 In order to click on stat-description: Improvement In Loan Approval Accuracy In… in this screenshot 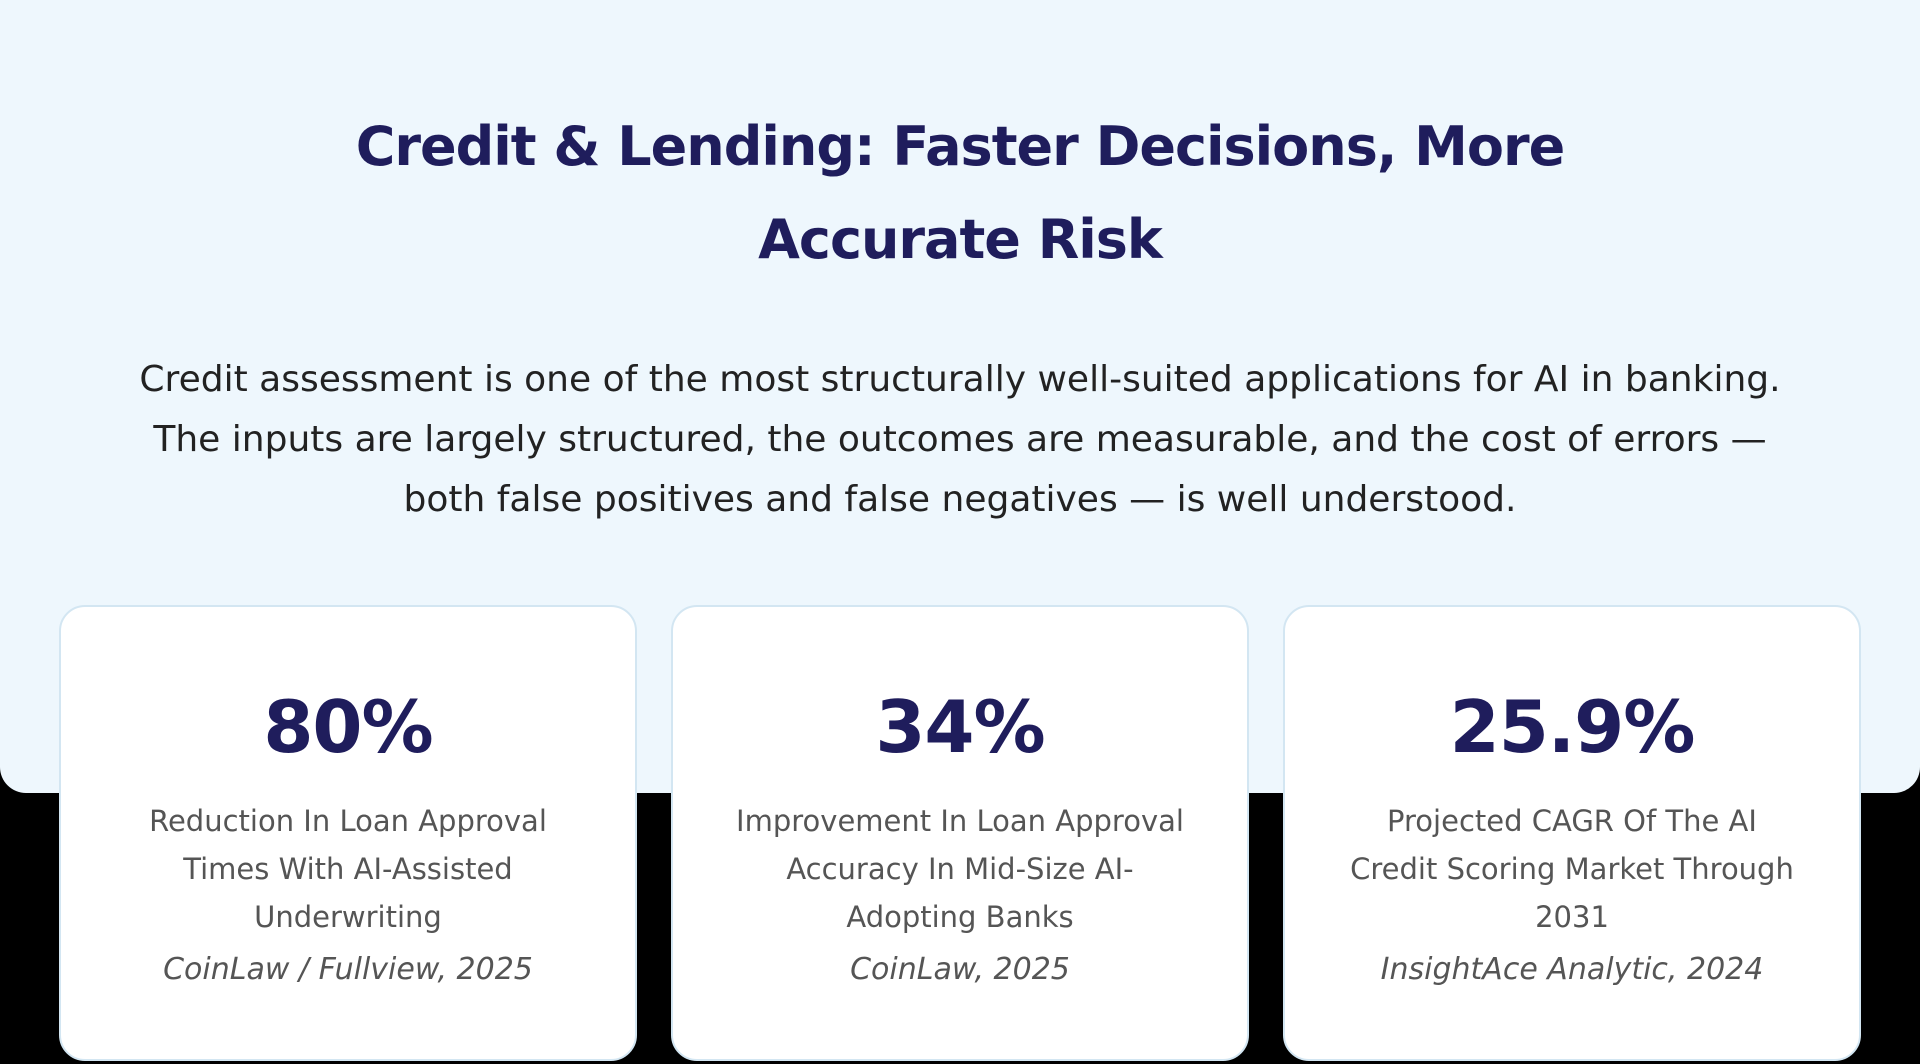, I will do `click(960, 869)`.